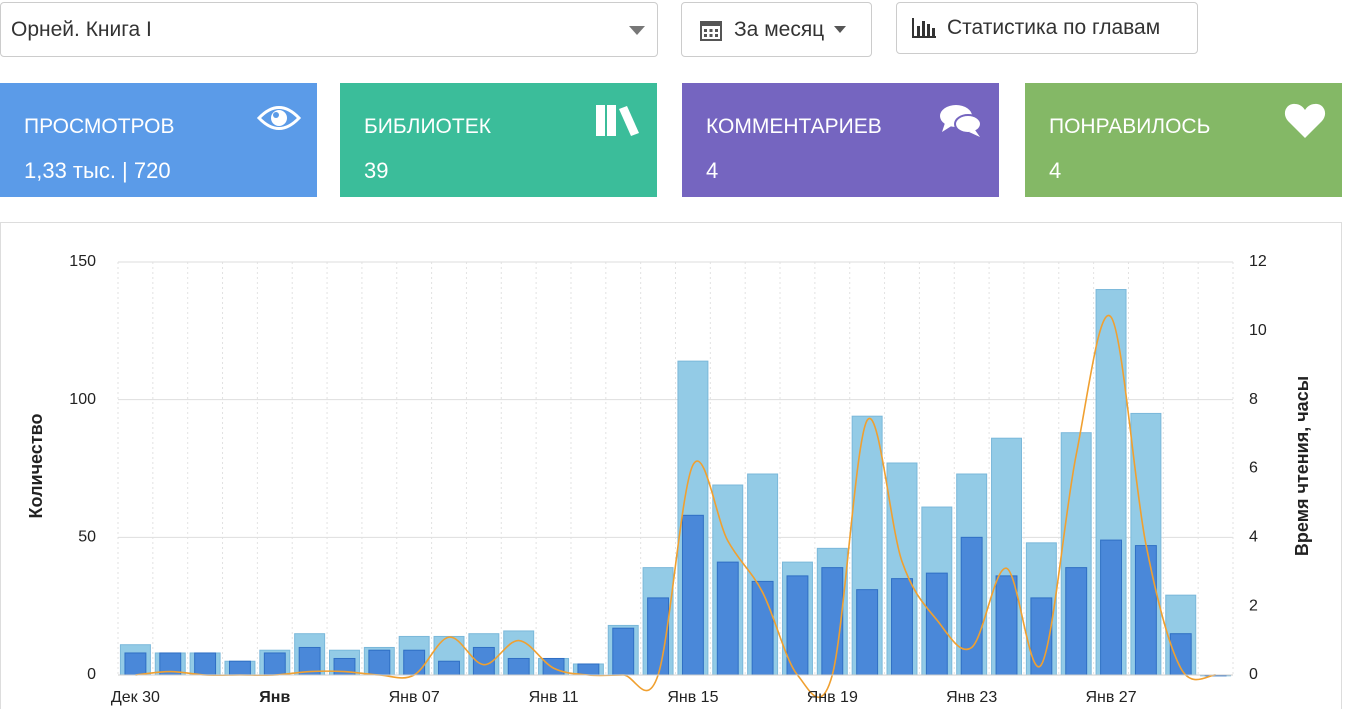 Image resolution: width=1347 pixels, height=715 pixels. What do you see at coordinates (414, 697) in the screenshot?
I see `x-tick-label: Янв 07` at bounding box center [414, 697].